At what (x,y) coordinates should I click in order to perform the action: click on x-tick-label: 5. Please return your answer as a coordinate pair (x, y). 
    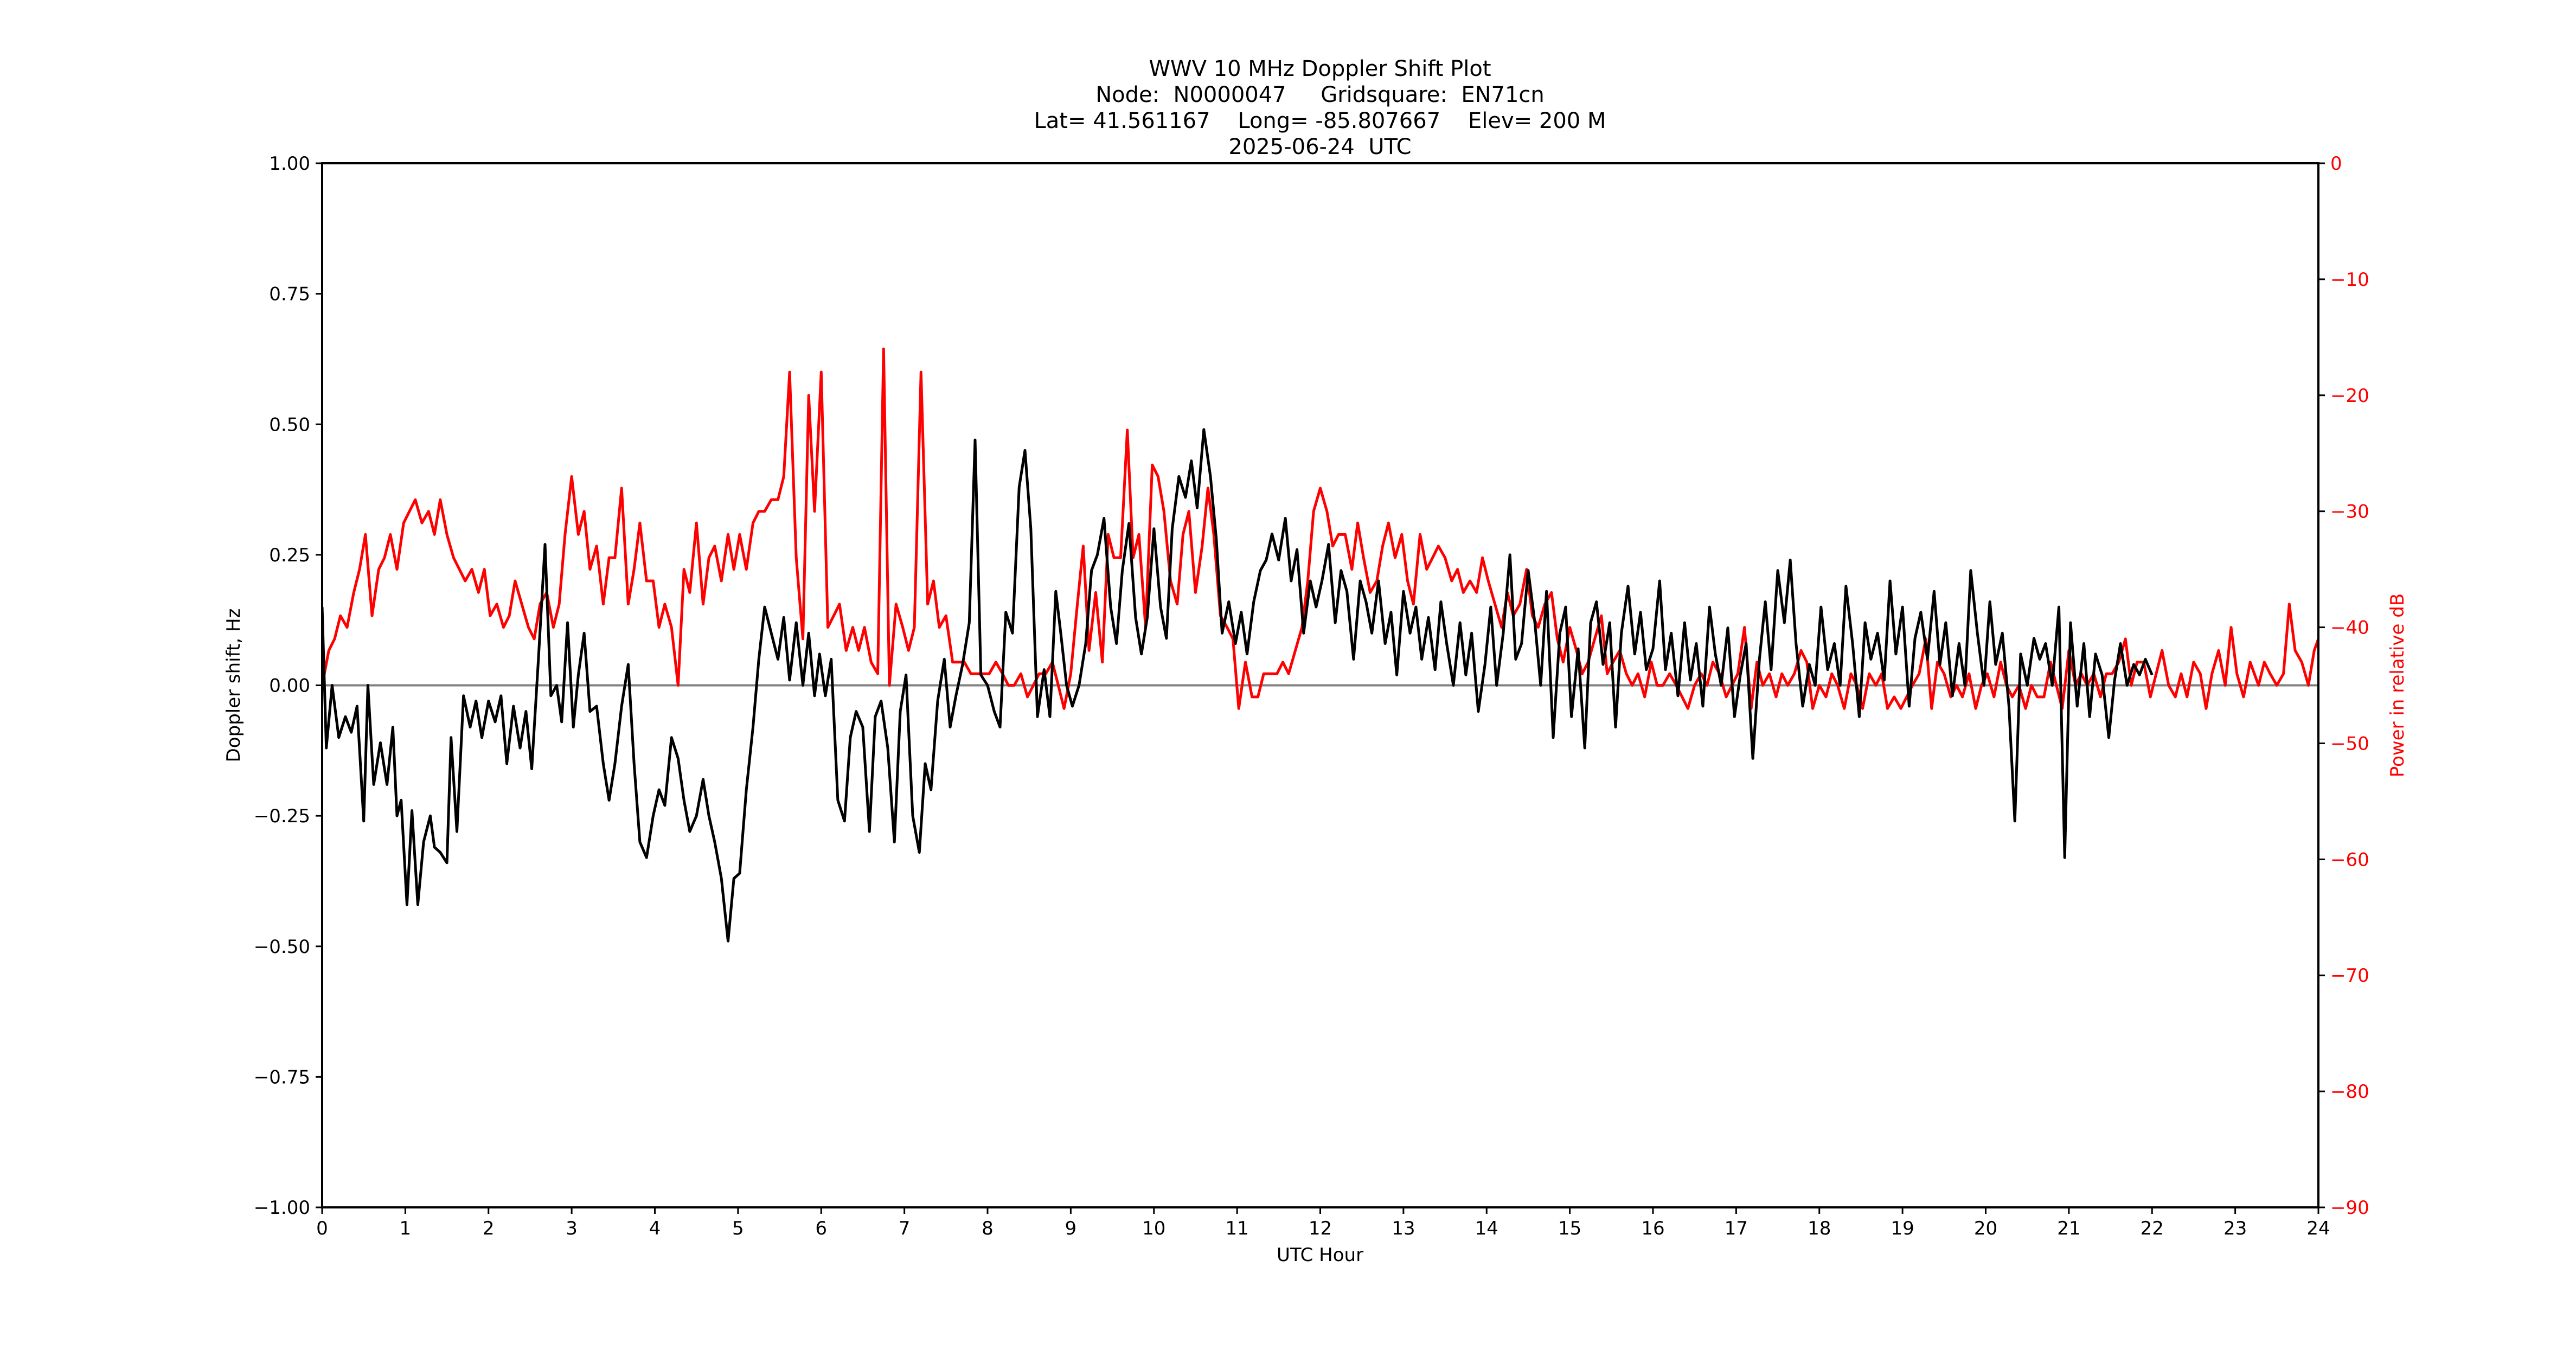
    Looking at the image, I should click on (738, 1228).